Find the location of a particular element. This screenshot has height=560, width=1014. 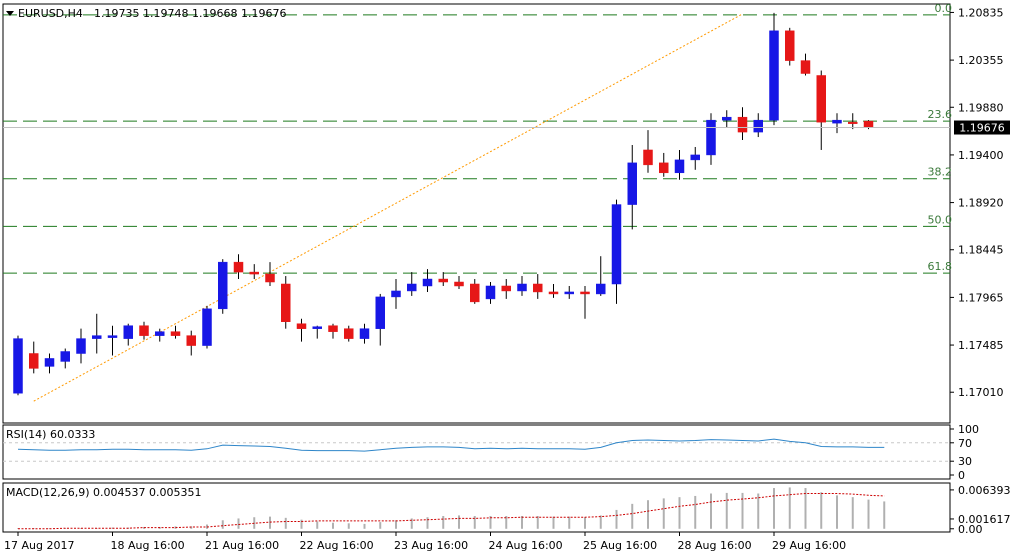

price-tick-label: 1.19400 is located at coordinates (981, 155).